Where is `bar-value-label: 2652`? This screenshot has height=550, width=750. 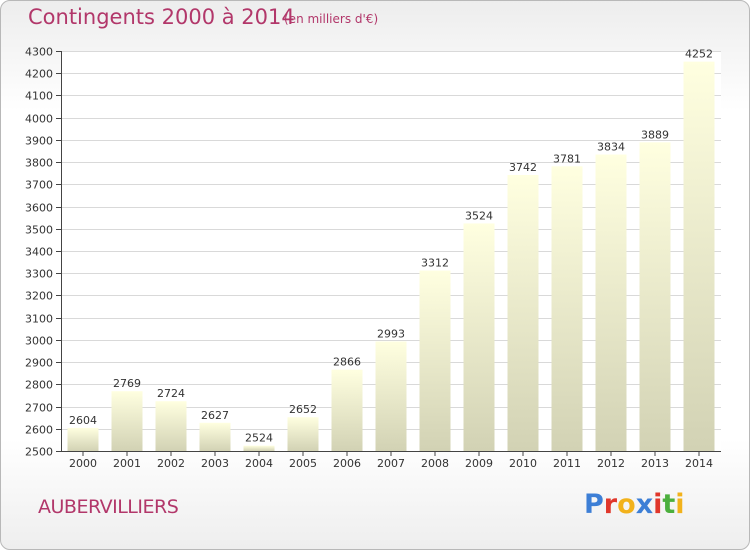
bar-value-label: 2652 is located at coordinates (303, 409).